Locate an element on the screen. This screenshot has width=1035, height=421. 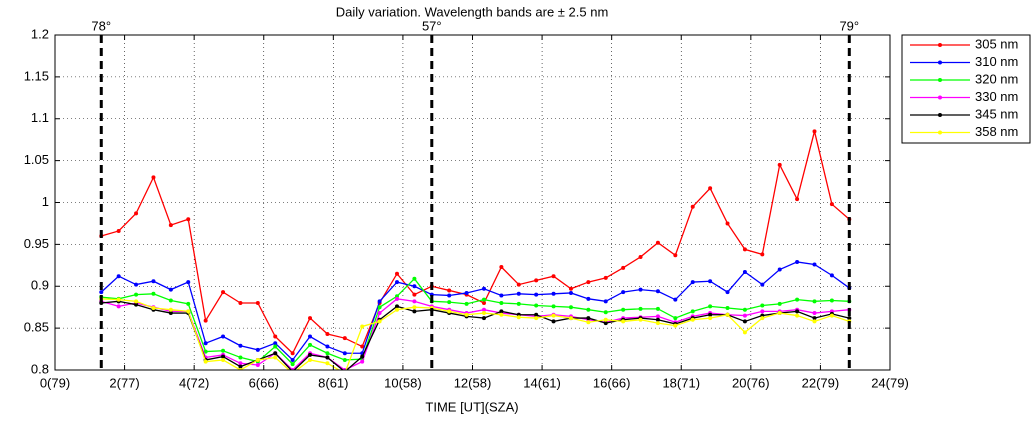
legend-label: 345 nm is located at coordinates (996, 113).